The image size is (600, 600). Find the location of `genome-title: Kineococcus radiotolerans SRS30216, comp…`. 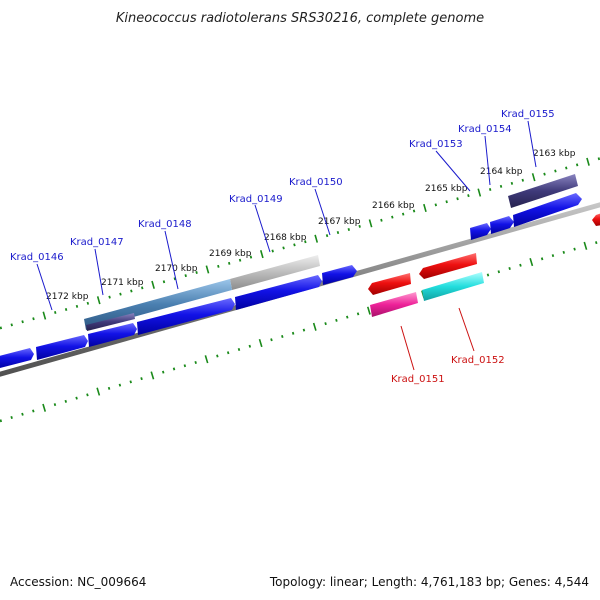

genome-title: Kineococcus radiotolerans SRS30216, comp… is located at coordinates (300, 18).